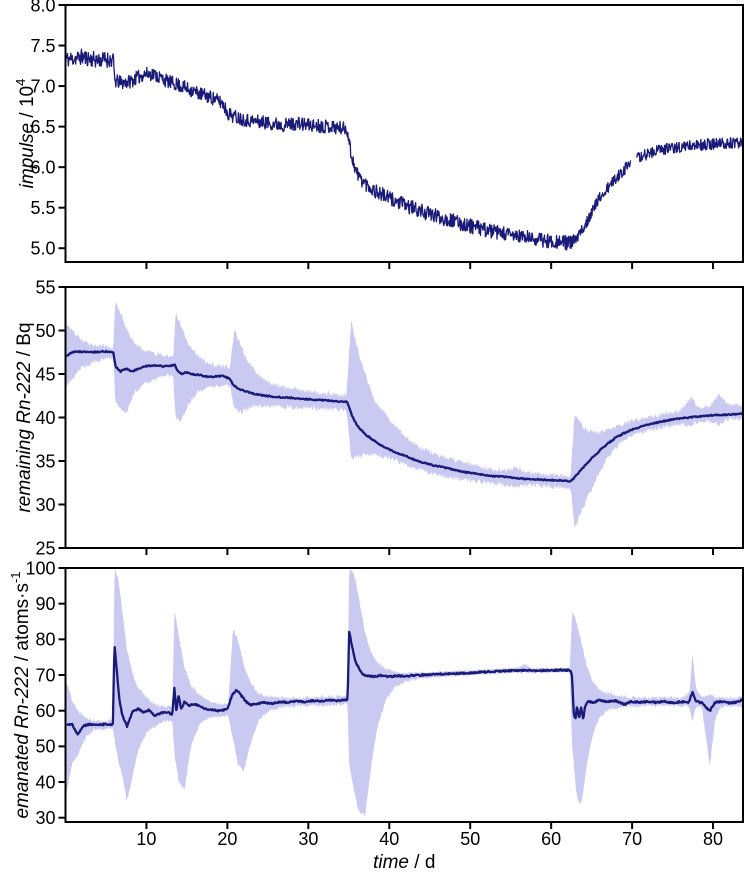 The width and height of the screenshot is (745, 877). I want to click on y-axis-label-impulse: impulse / 104, so click(25, 134).